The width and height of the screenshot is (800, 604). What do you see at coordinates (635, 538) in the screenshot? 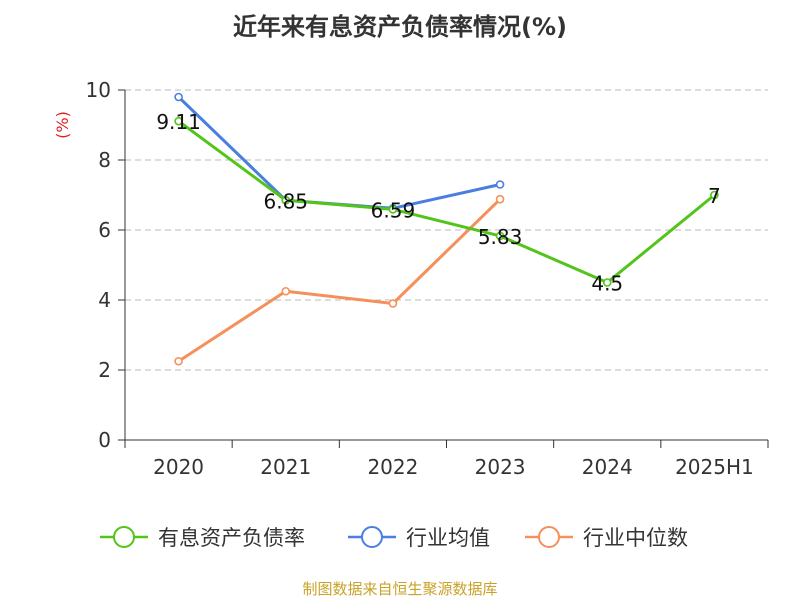
I see `legend-label: 行业中位数` at bounding box center [635, 538].